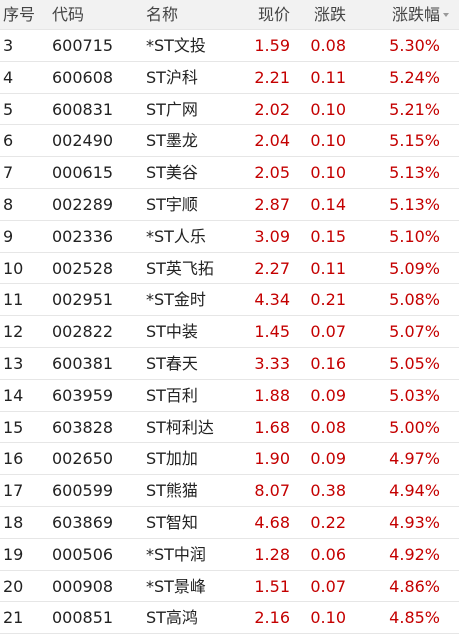  Describe the element at coordinates (229, 491) in the screenshot. I see `table-row: 17 600599 ST熊猫 8.07 0.38 4.94%` at that location.